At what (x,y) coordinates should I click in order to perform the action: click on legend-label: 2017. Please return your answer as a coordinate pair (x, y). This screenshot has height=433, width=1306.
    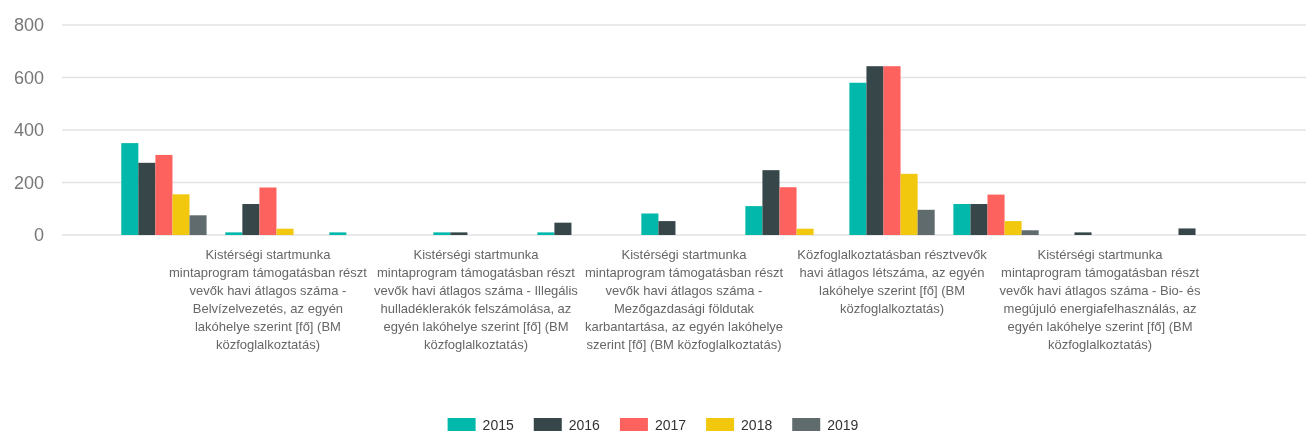
    Looking at the image, I should click on (670, 425).